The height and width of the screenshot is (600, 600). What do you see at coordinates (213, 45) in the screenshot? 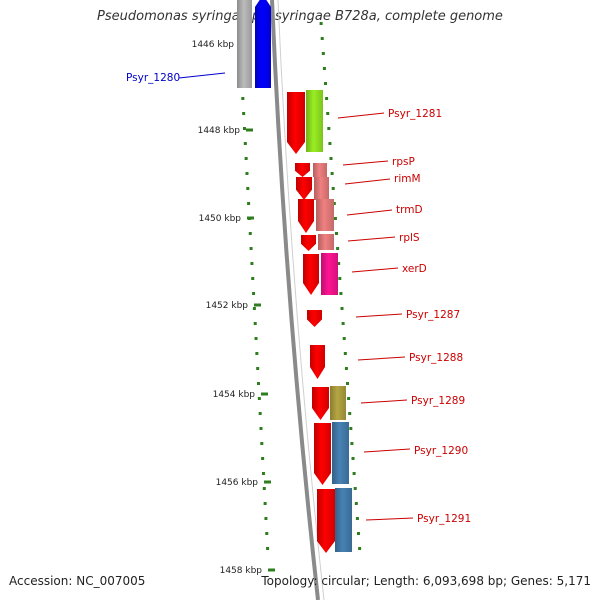
I see `scale-tick-label: 1446 kbp` at bounding box center [213, 45].